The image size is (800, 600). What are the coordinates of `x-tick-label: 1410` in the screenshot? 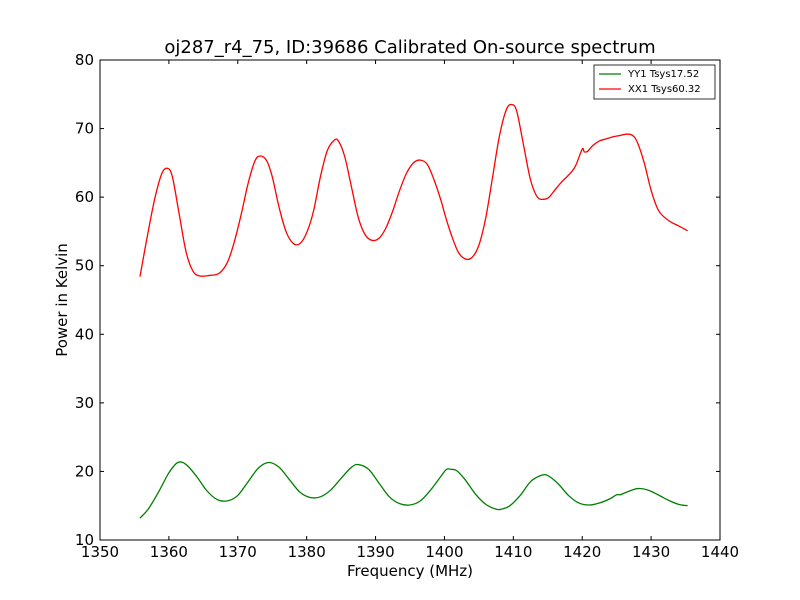 It's located at (513, 552).